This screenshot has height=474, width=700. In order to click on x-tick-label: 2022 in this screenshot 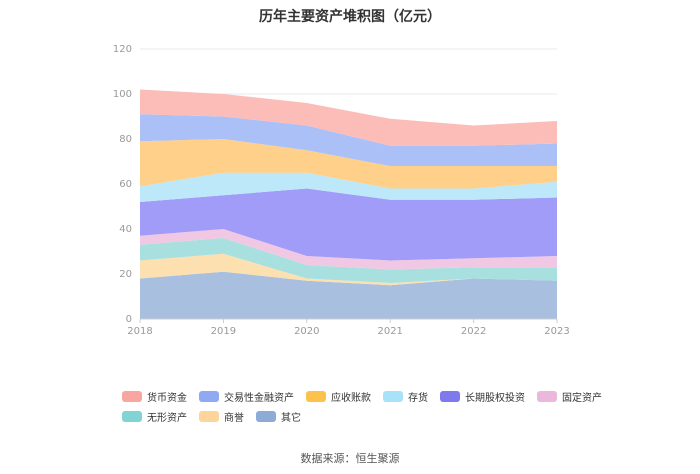, I will do `click(473, 331)`.